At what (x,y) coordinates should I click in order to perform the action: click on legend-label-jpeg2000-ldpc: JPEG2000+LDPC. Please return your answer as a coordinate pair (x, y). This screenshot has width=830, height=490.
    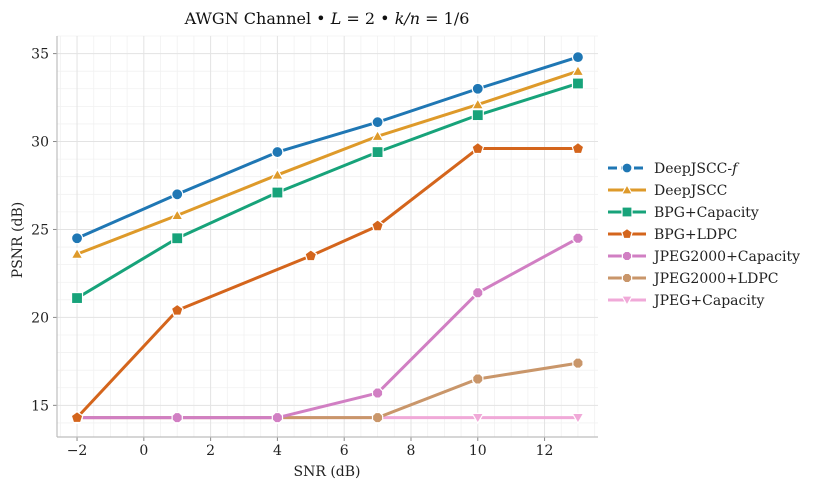
    Looking at the image, I should click on (715, 279).